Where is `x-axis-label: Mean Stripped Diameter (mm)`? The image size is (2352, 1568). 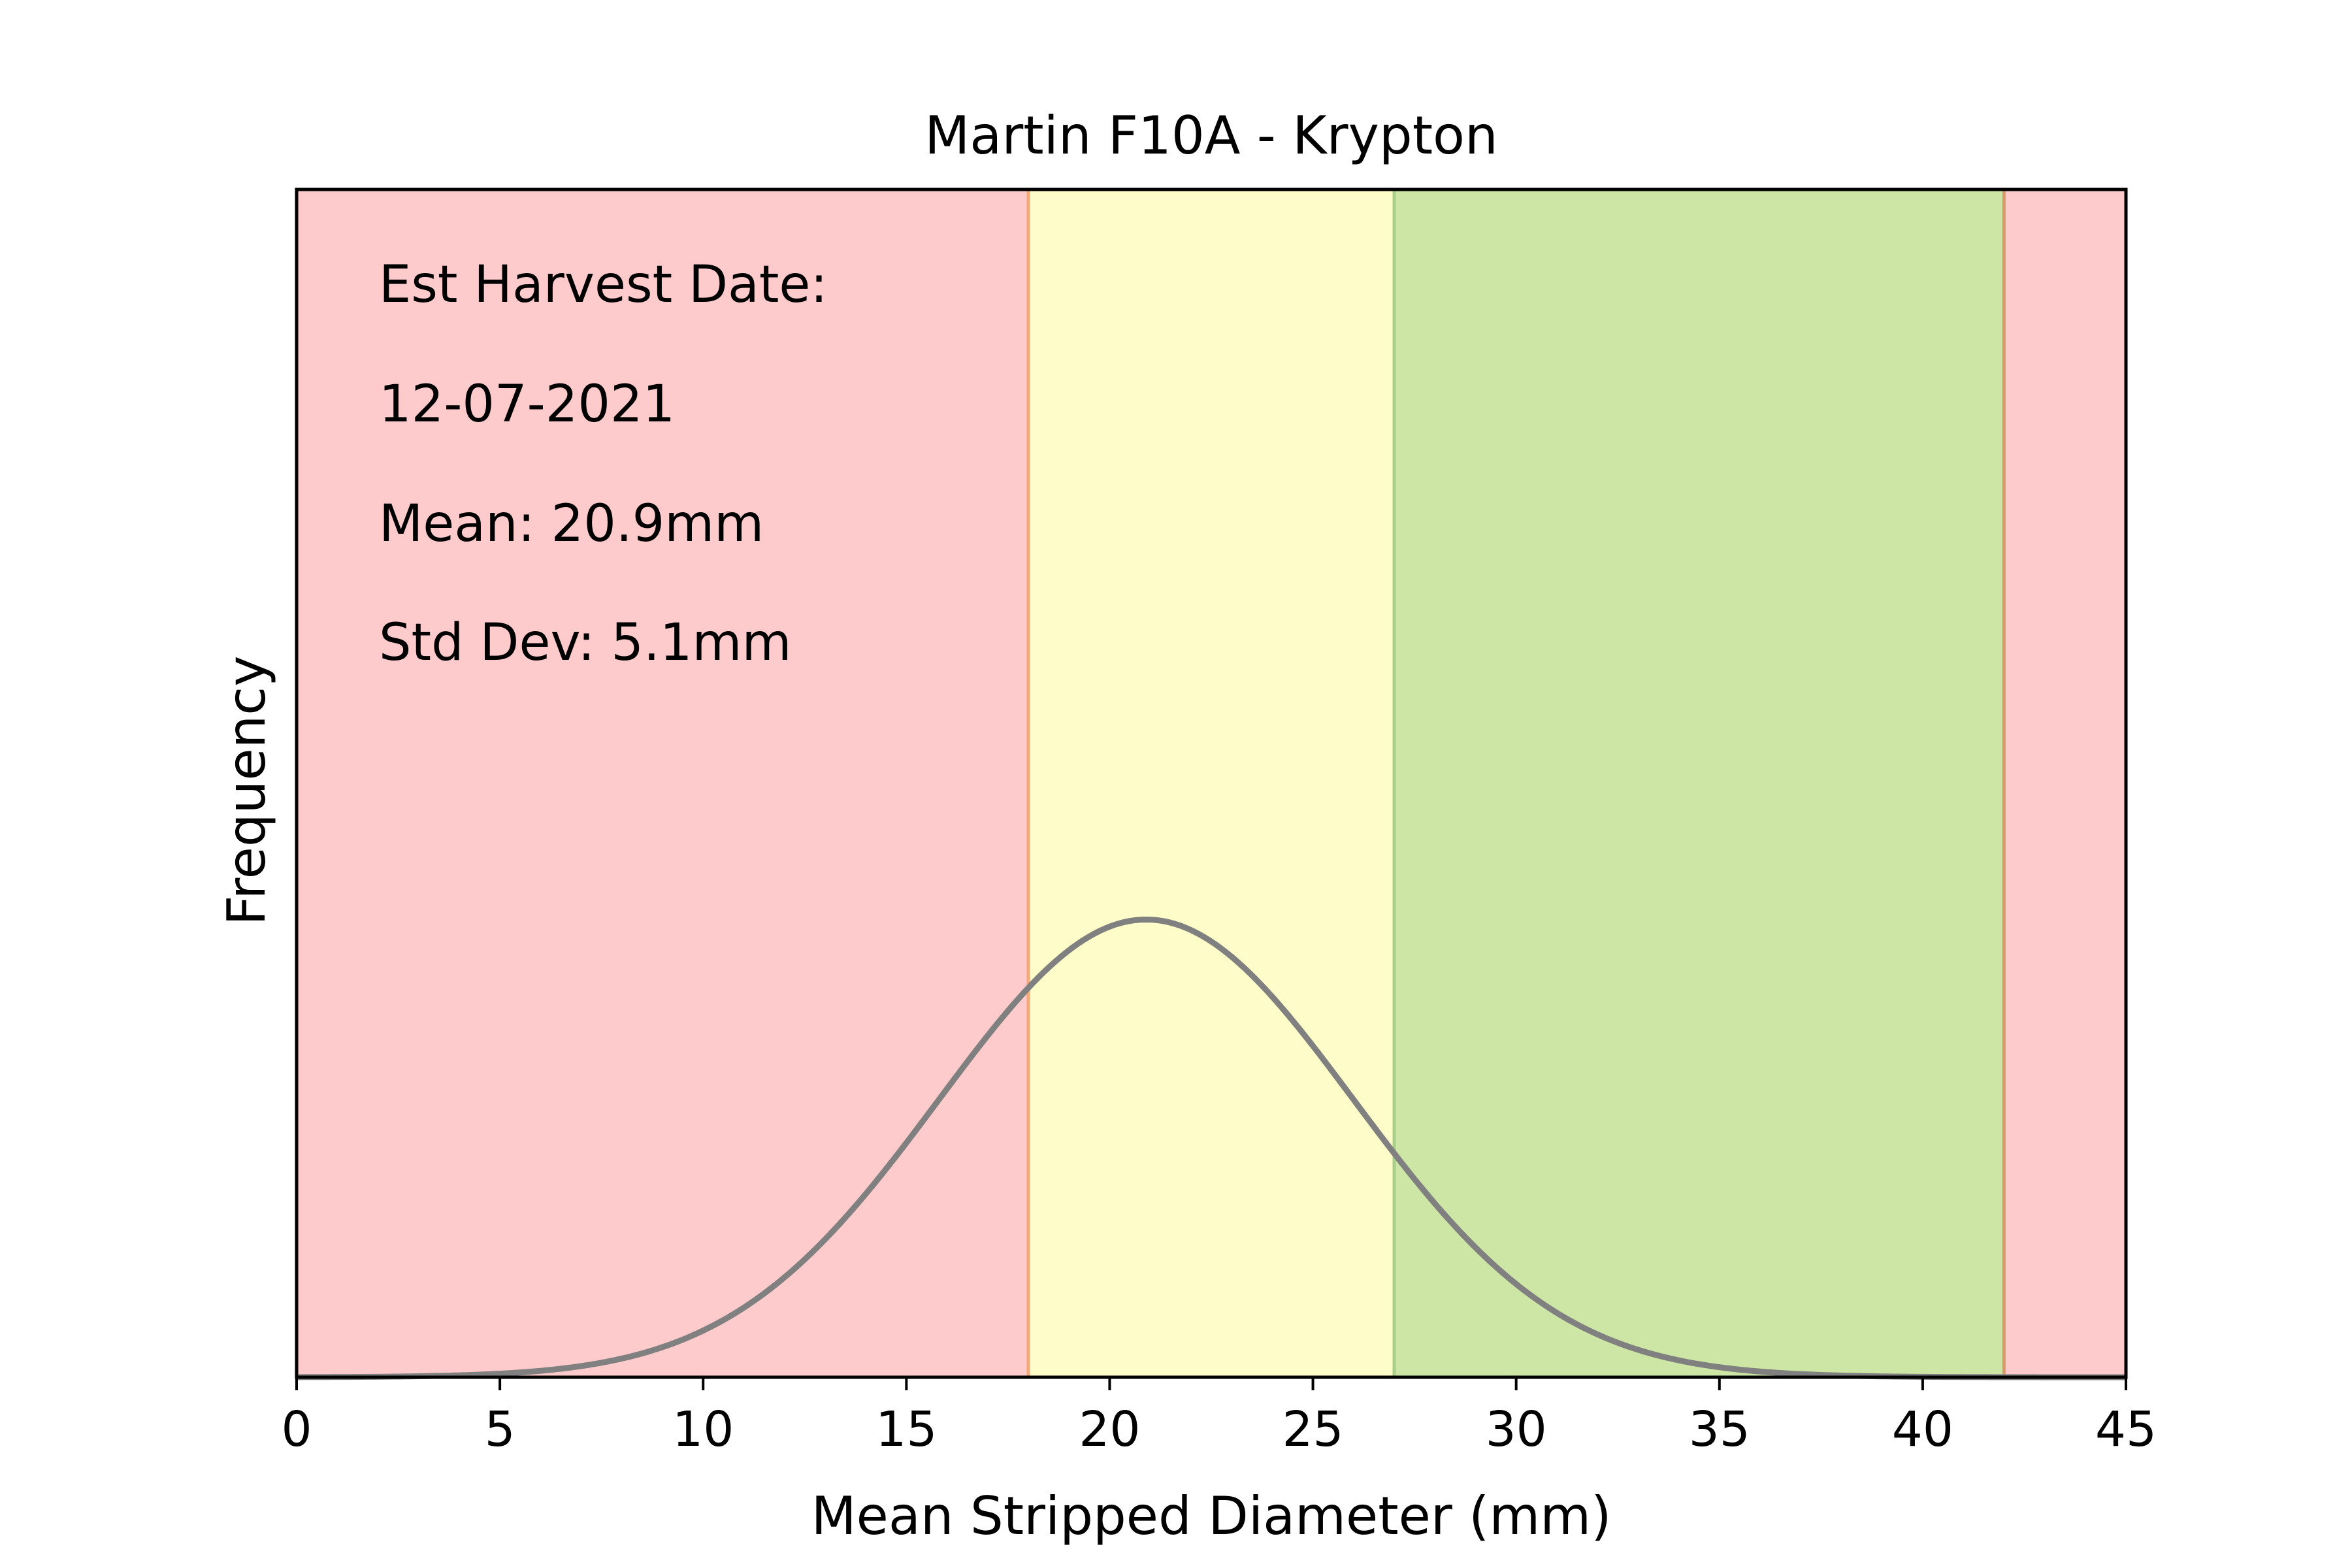
x-axis-label: Mean Stripped Diameter (mm) is located at coordinates (1211, 1516).